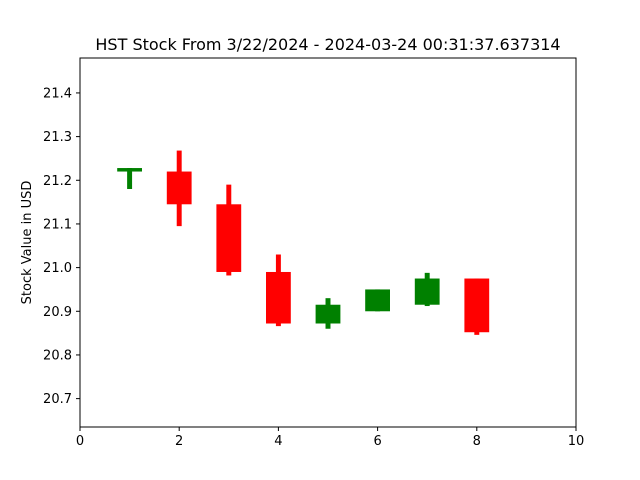 Image resolution: width=640 pixels, height=480 pixels. Describe the element at coordinates (129, 170) in the screenshot. I see `candle-1-body` at that location.